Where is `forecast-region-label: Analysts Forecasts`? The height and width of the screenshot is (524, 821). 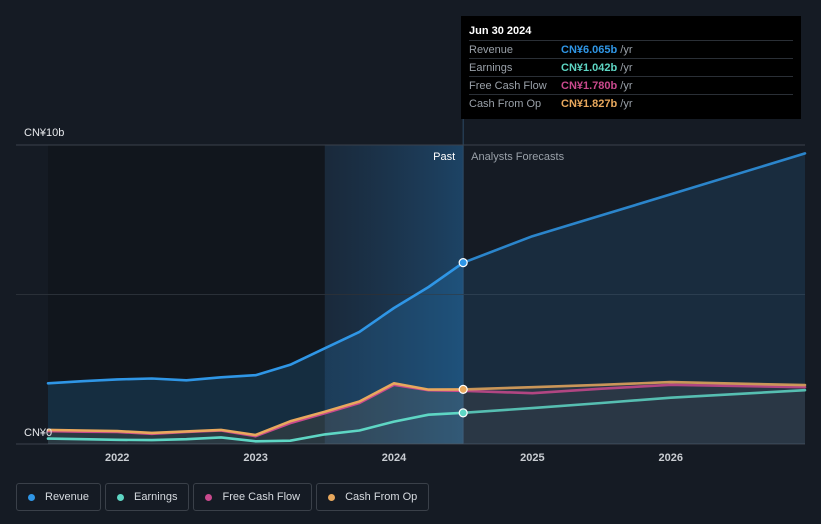 forecast-region-label: Analysts Forecasts is located at coordinates (517, 157).